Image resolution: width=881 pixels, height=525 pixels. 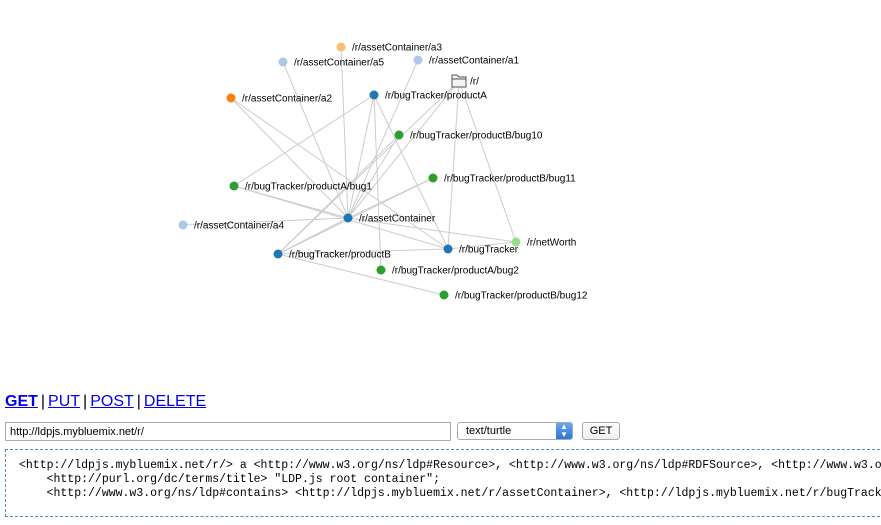 I want to click on node-label: /r/bugTracker/productB/bug11, so click(x=510, y=179).